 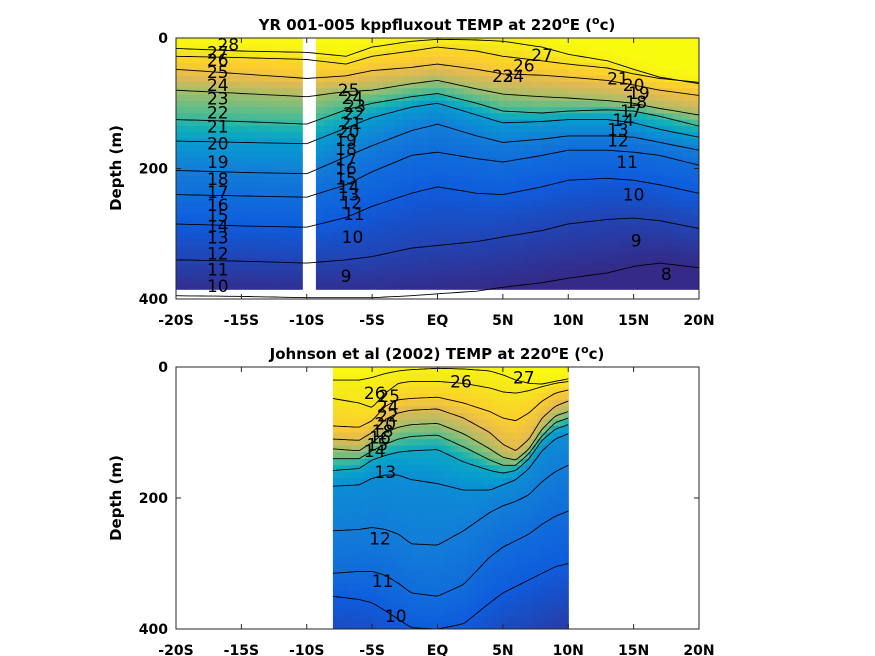 I want to click on contour-label: 9, so click(x=346, y=277).